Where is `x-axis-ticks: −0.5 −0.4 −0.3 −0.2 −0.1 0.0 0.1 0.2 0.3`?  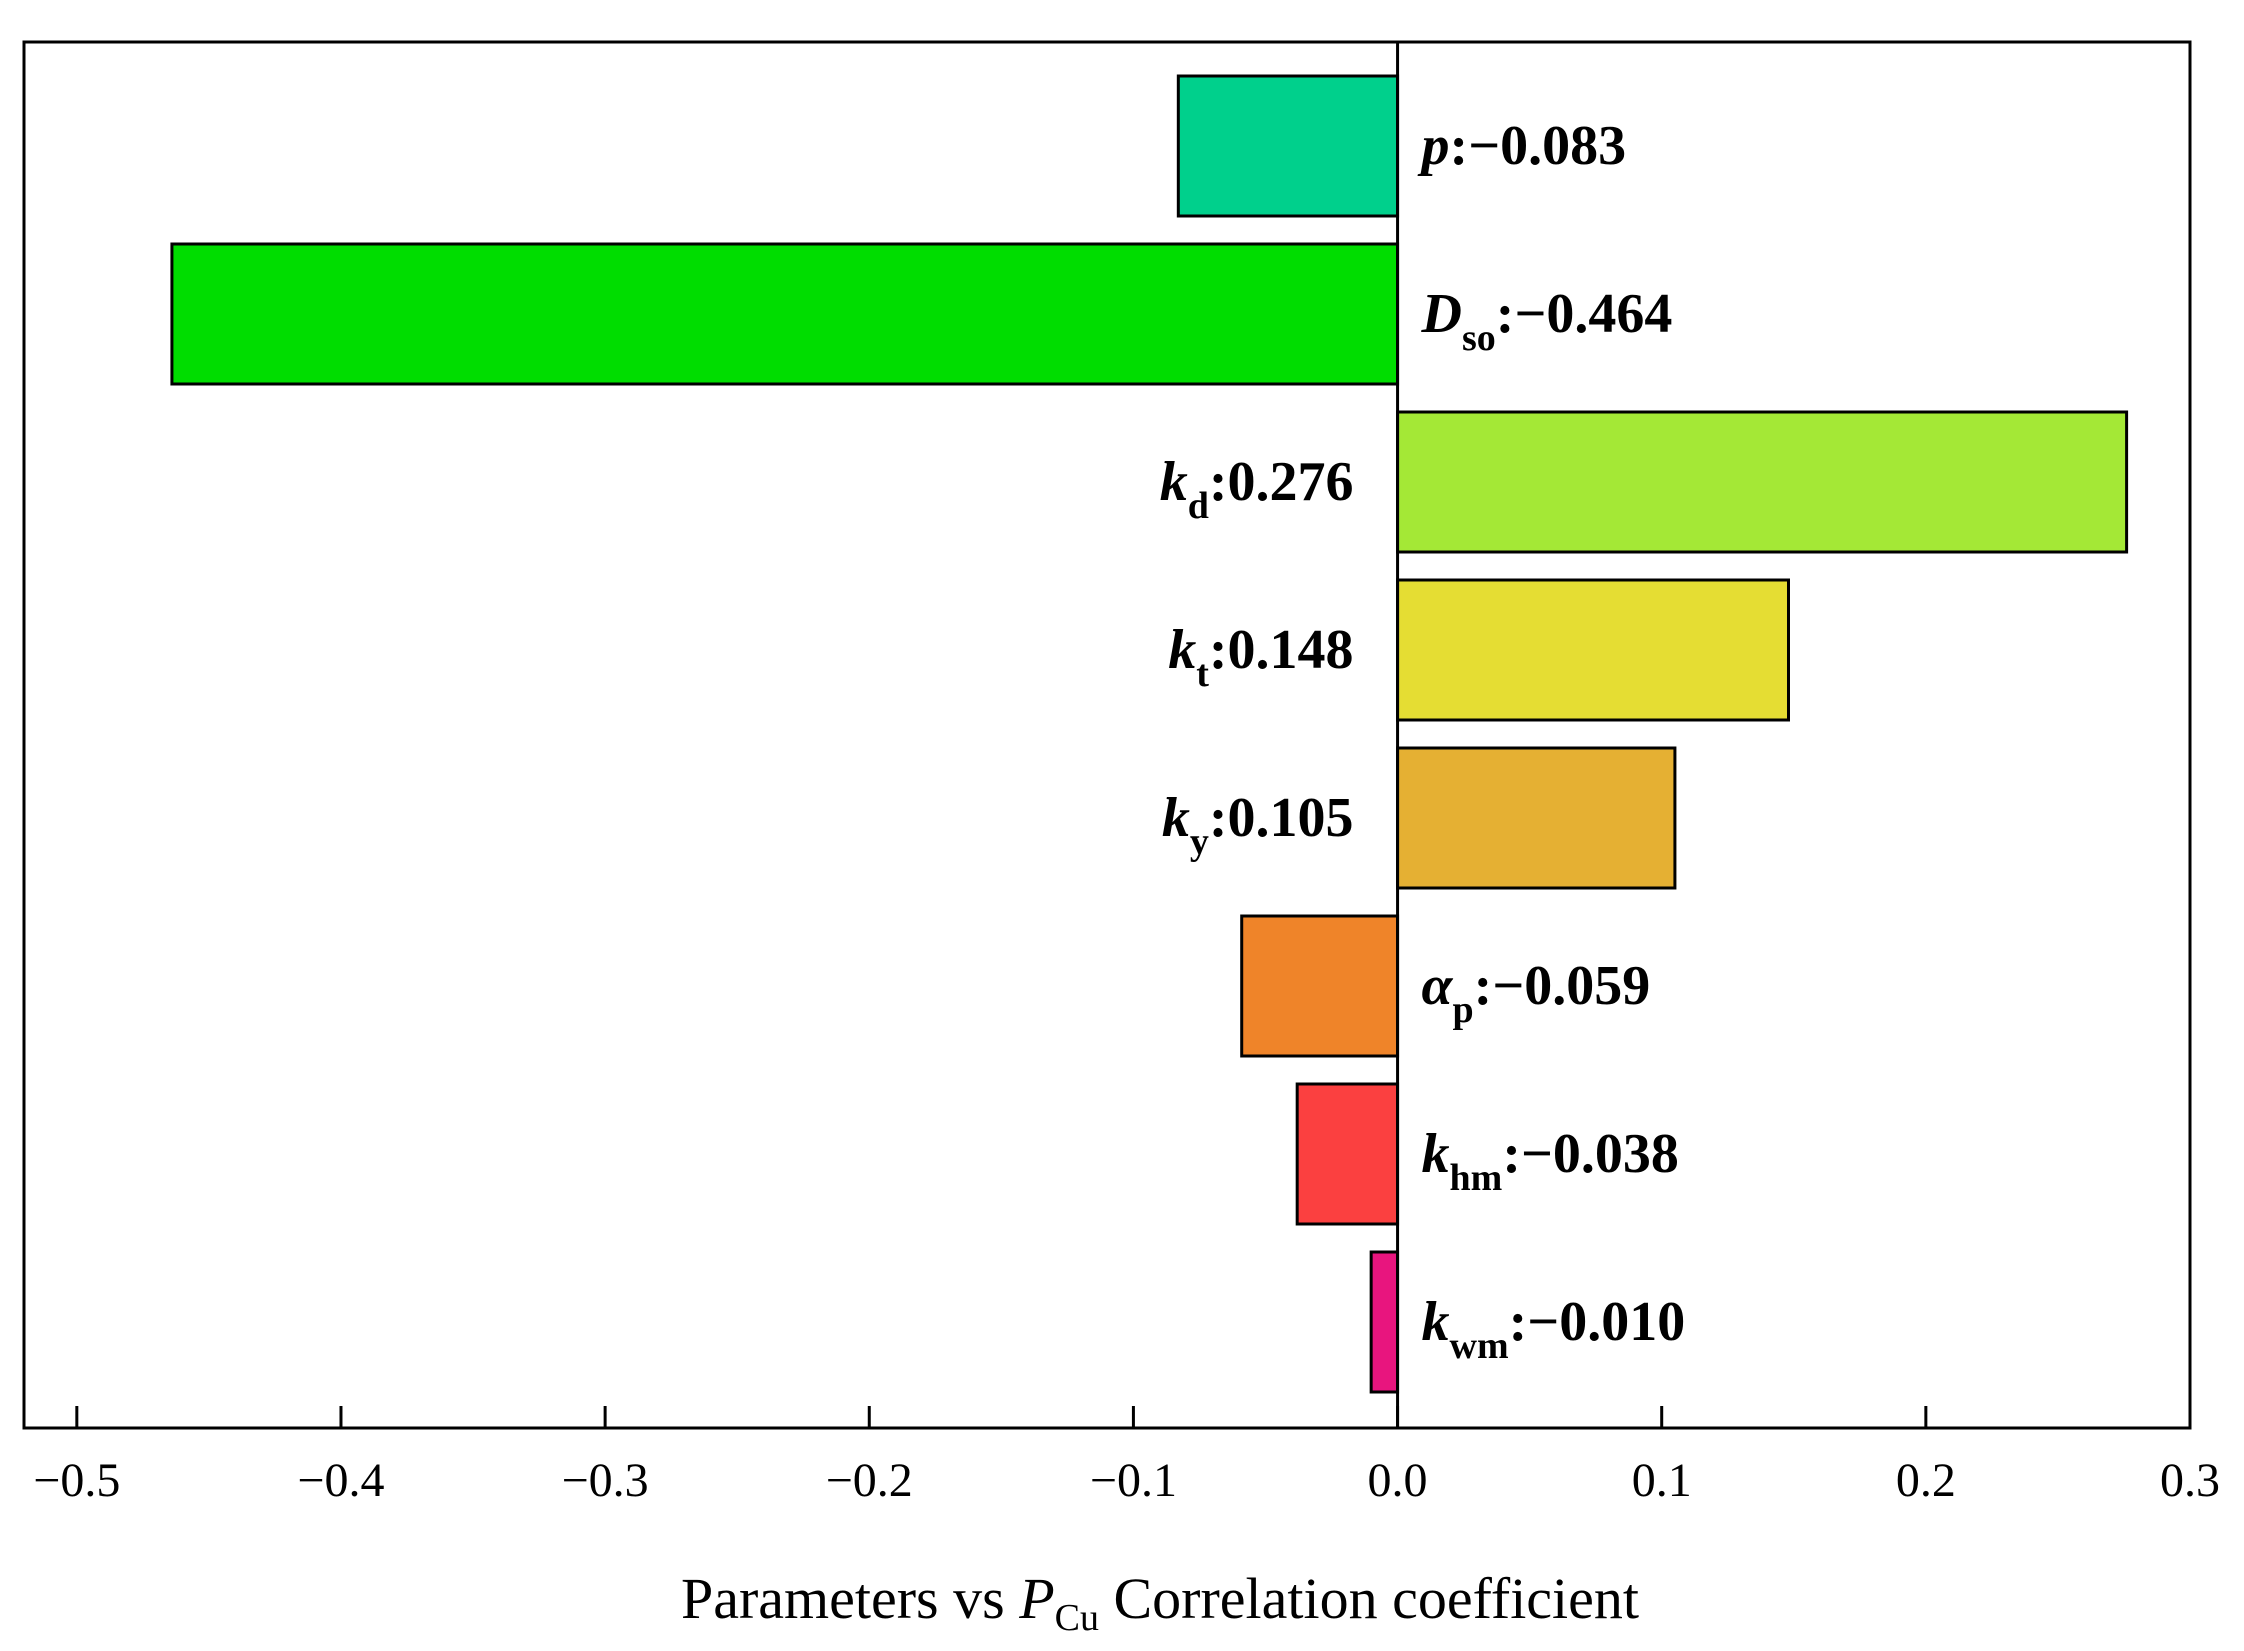 x-axis-ticks: −0.5 −0.4 −0.3 −0.2 −0.1 0.0 0.1 0.2 0.3 is located at coordinates (1126, 1456).